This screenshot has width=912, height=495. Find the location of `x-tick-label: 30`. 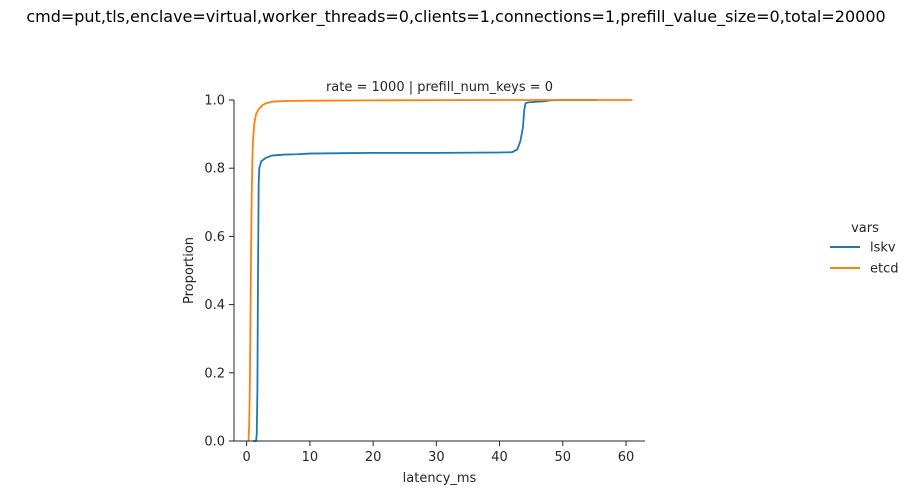

x-tick-label: 30 is located at coordinates (436, 457).